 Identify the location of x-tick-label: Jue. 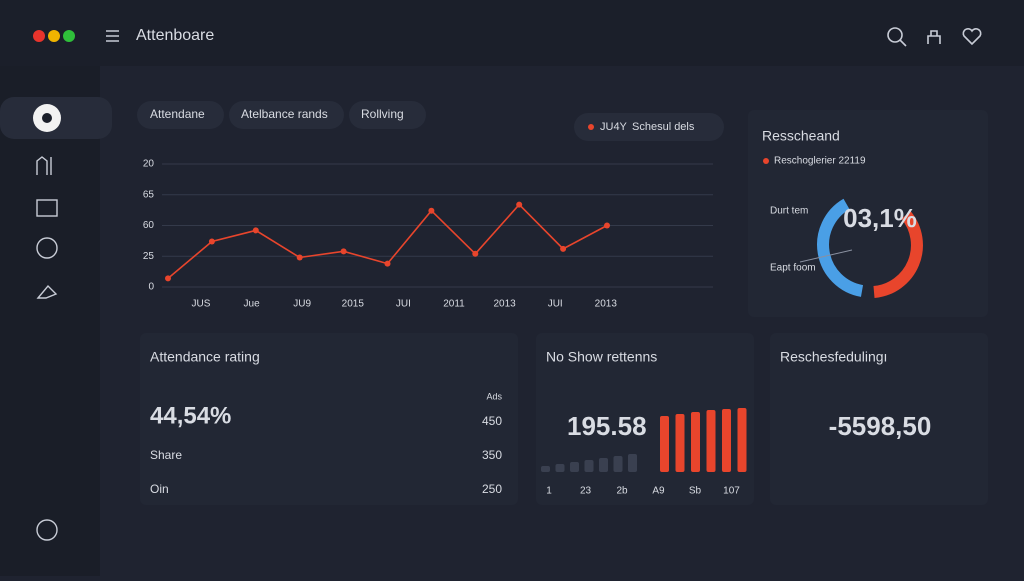
(252, 304).